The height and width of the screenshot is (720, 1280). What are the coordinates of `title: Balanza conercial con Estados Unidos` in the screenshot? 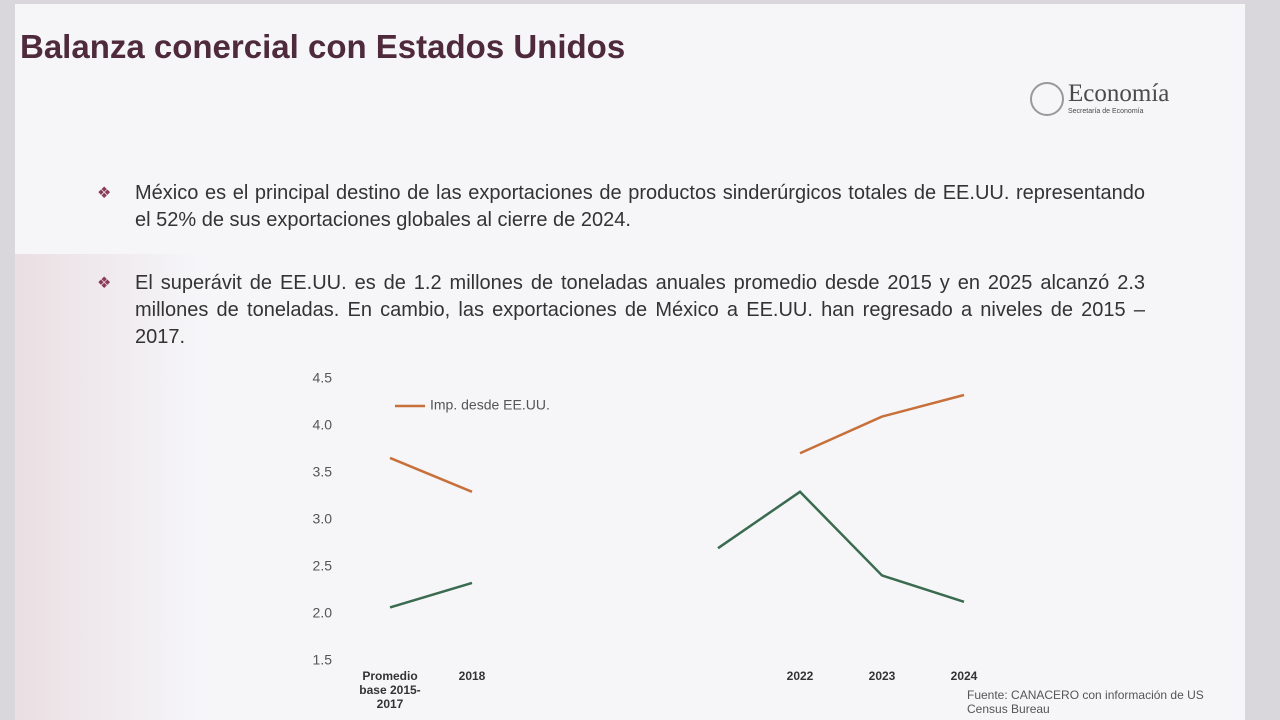 It's located at (323, 46).